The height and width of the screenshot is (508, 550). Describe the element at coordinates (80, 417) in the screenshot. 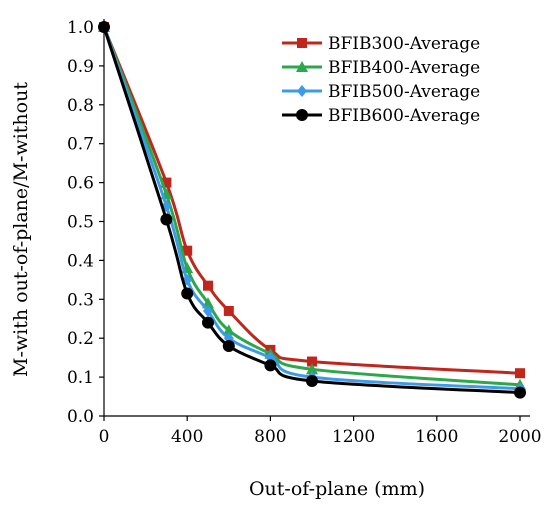

I see `y-tick-label: 0.0` at that location.